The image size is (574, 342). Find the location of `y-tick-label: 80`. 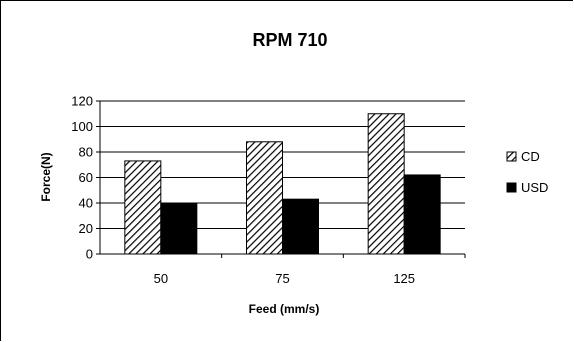

y-tick-label: 80 is located at coordinates (86, 152).